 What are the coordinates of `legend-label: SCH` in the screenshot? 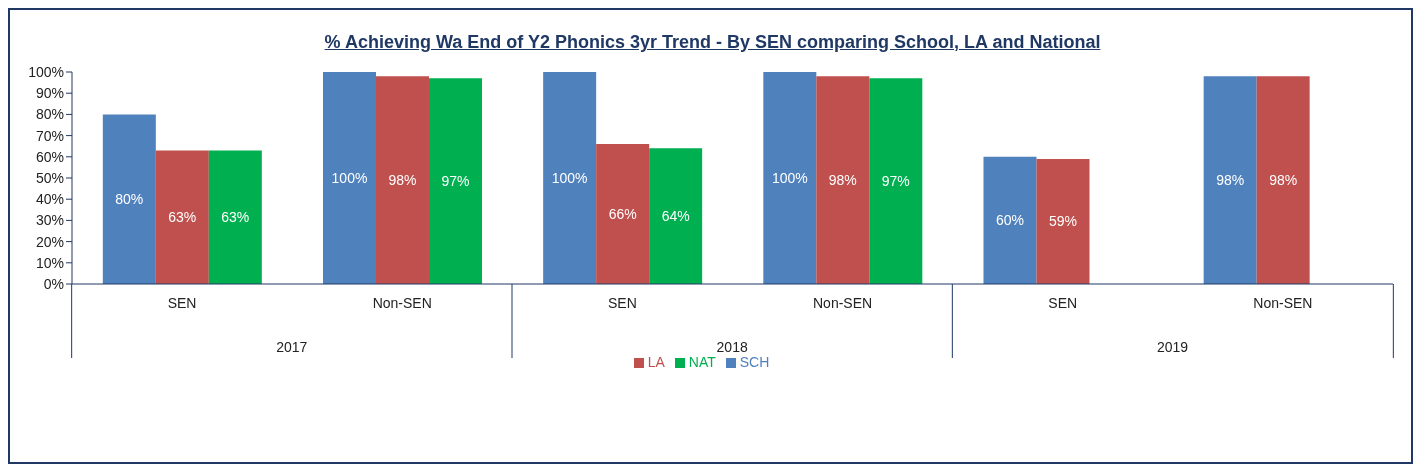 It's located at (754, 362).